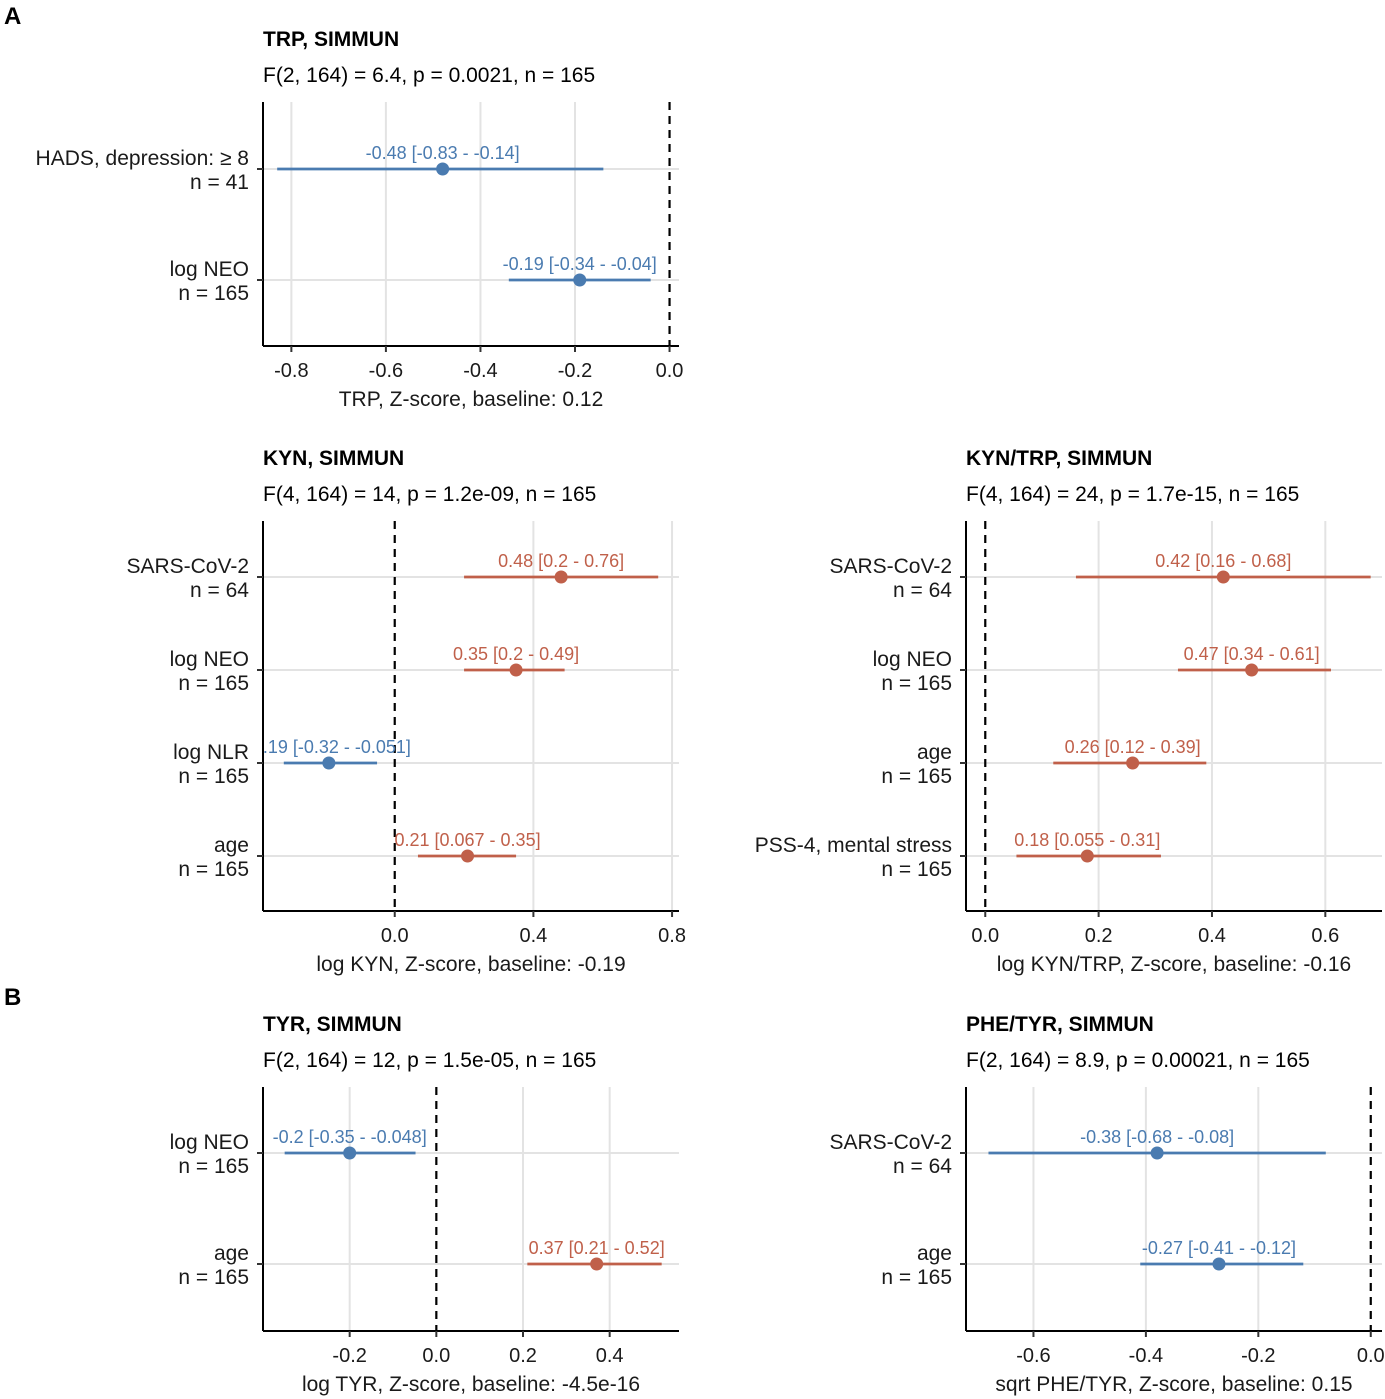 The image size is (1385, 1399). I want to click on estimate-annotation: -0.38 [-0.68 - -0.08], so click(1157, 1137).